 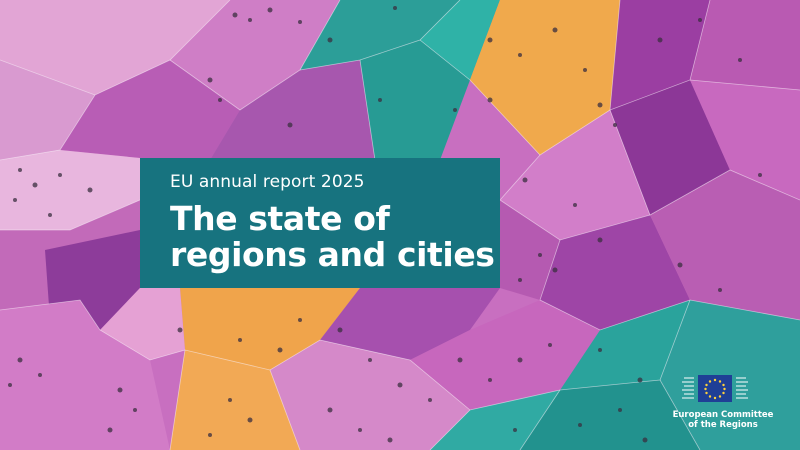 I want to click on cor-logo: European Committee of the Regions, so click(x=723, y=407).